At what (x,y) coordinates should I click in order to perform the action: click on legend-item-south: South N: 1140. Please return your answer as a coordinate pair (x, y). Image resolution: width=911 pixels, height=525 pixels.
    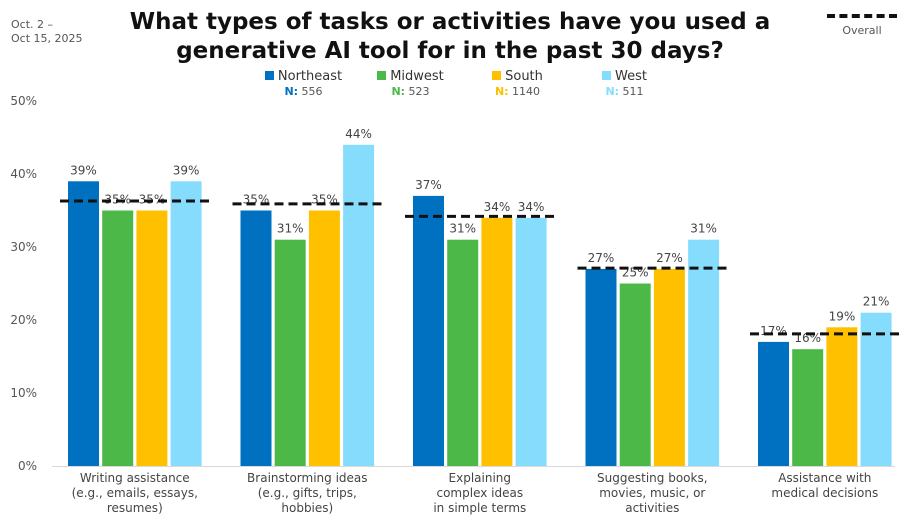
    Looking at the image, I should click on (517, 84).